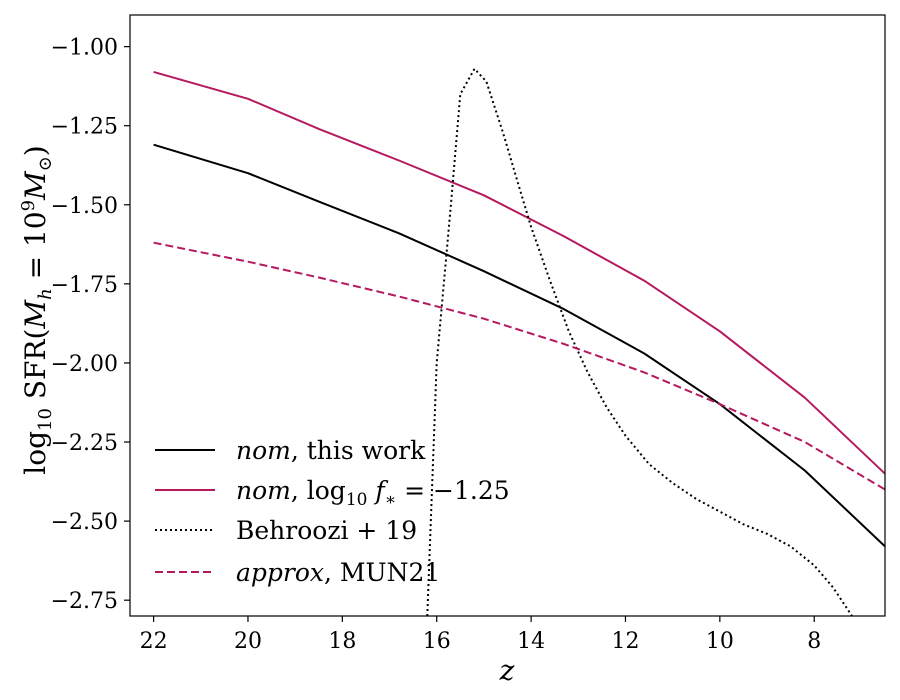 The width and height of the screenshot is (900, 700). I want to click on y-axis-title-eq: = 10, so click(35, 249).